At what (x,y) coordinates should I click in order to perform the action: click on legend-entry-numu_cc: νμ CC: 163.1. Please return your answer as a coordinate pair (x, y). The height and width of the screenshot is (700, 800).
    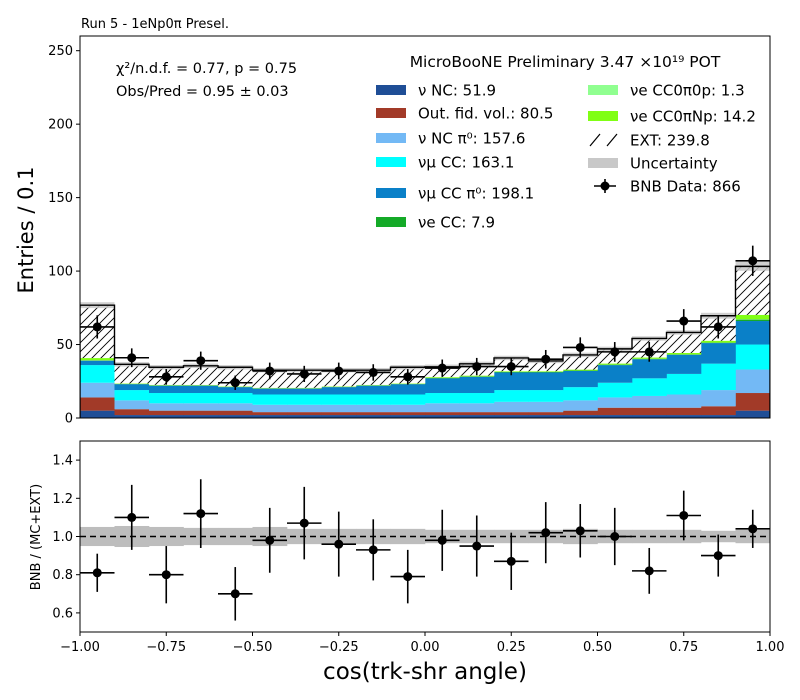
    Looking at the image, I should click on (445, 163).